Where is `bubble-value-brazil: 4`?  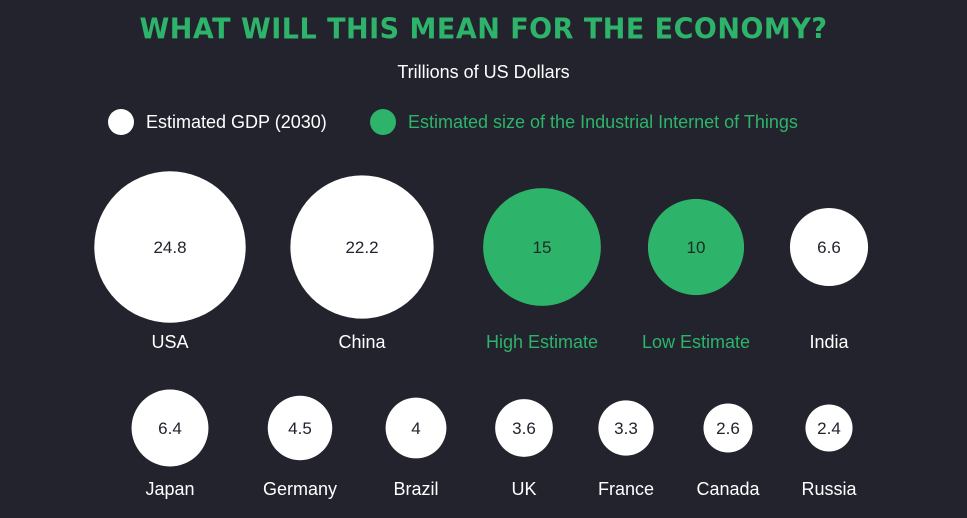
bubble-value-brazil: 4 is located at coordinates (415, 428).